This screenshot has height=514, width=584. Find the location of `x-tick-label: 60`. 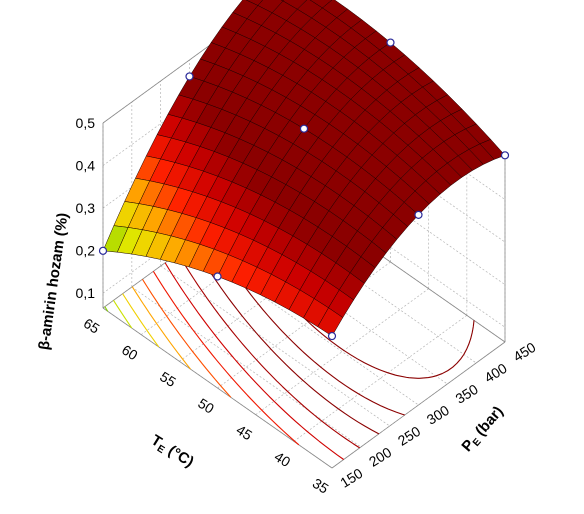

x-tick-label: 60 is located at coordinates (130, 353).